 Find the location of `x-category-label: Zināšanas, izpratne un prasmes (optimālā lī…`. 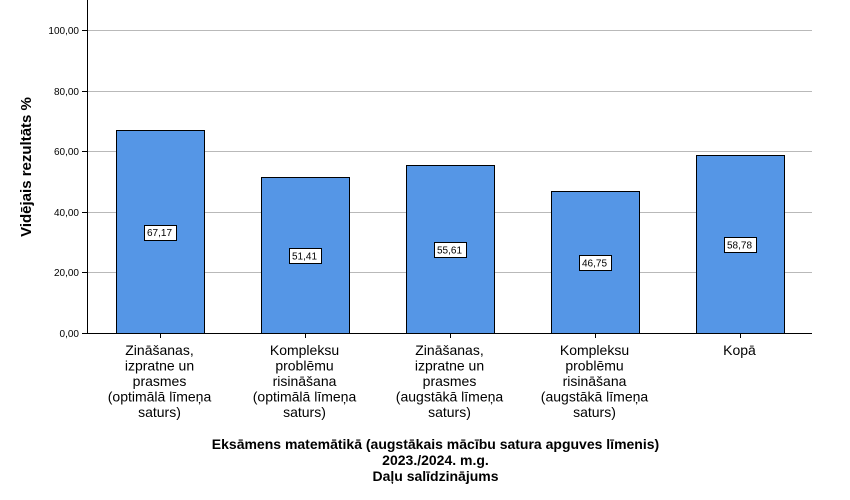

x-category-label: Zināšanas, izpratne un prasmes (optimālā lī… is located at coordinates (160, 381).